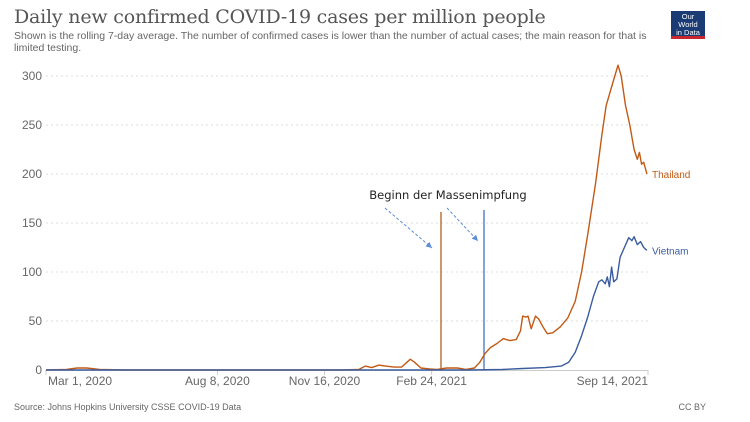 This screenshot has width=750, height=422. Describe the element at coordinates (613, 381) in the screenshot. I see `x-tick-label-4: Sep 14, 2021` at that location.